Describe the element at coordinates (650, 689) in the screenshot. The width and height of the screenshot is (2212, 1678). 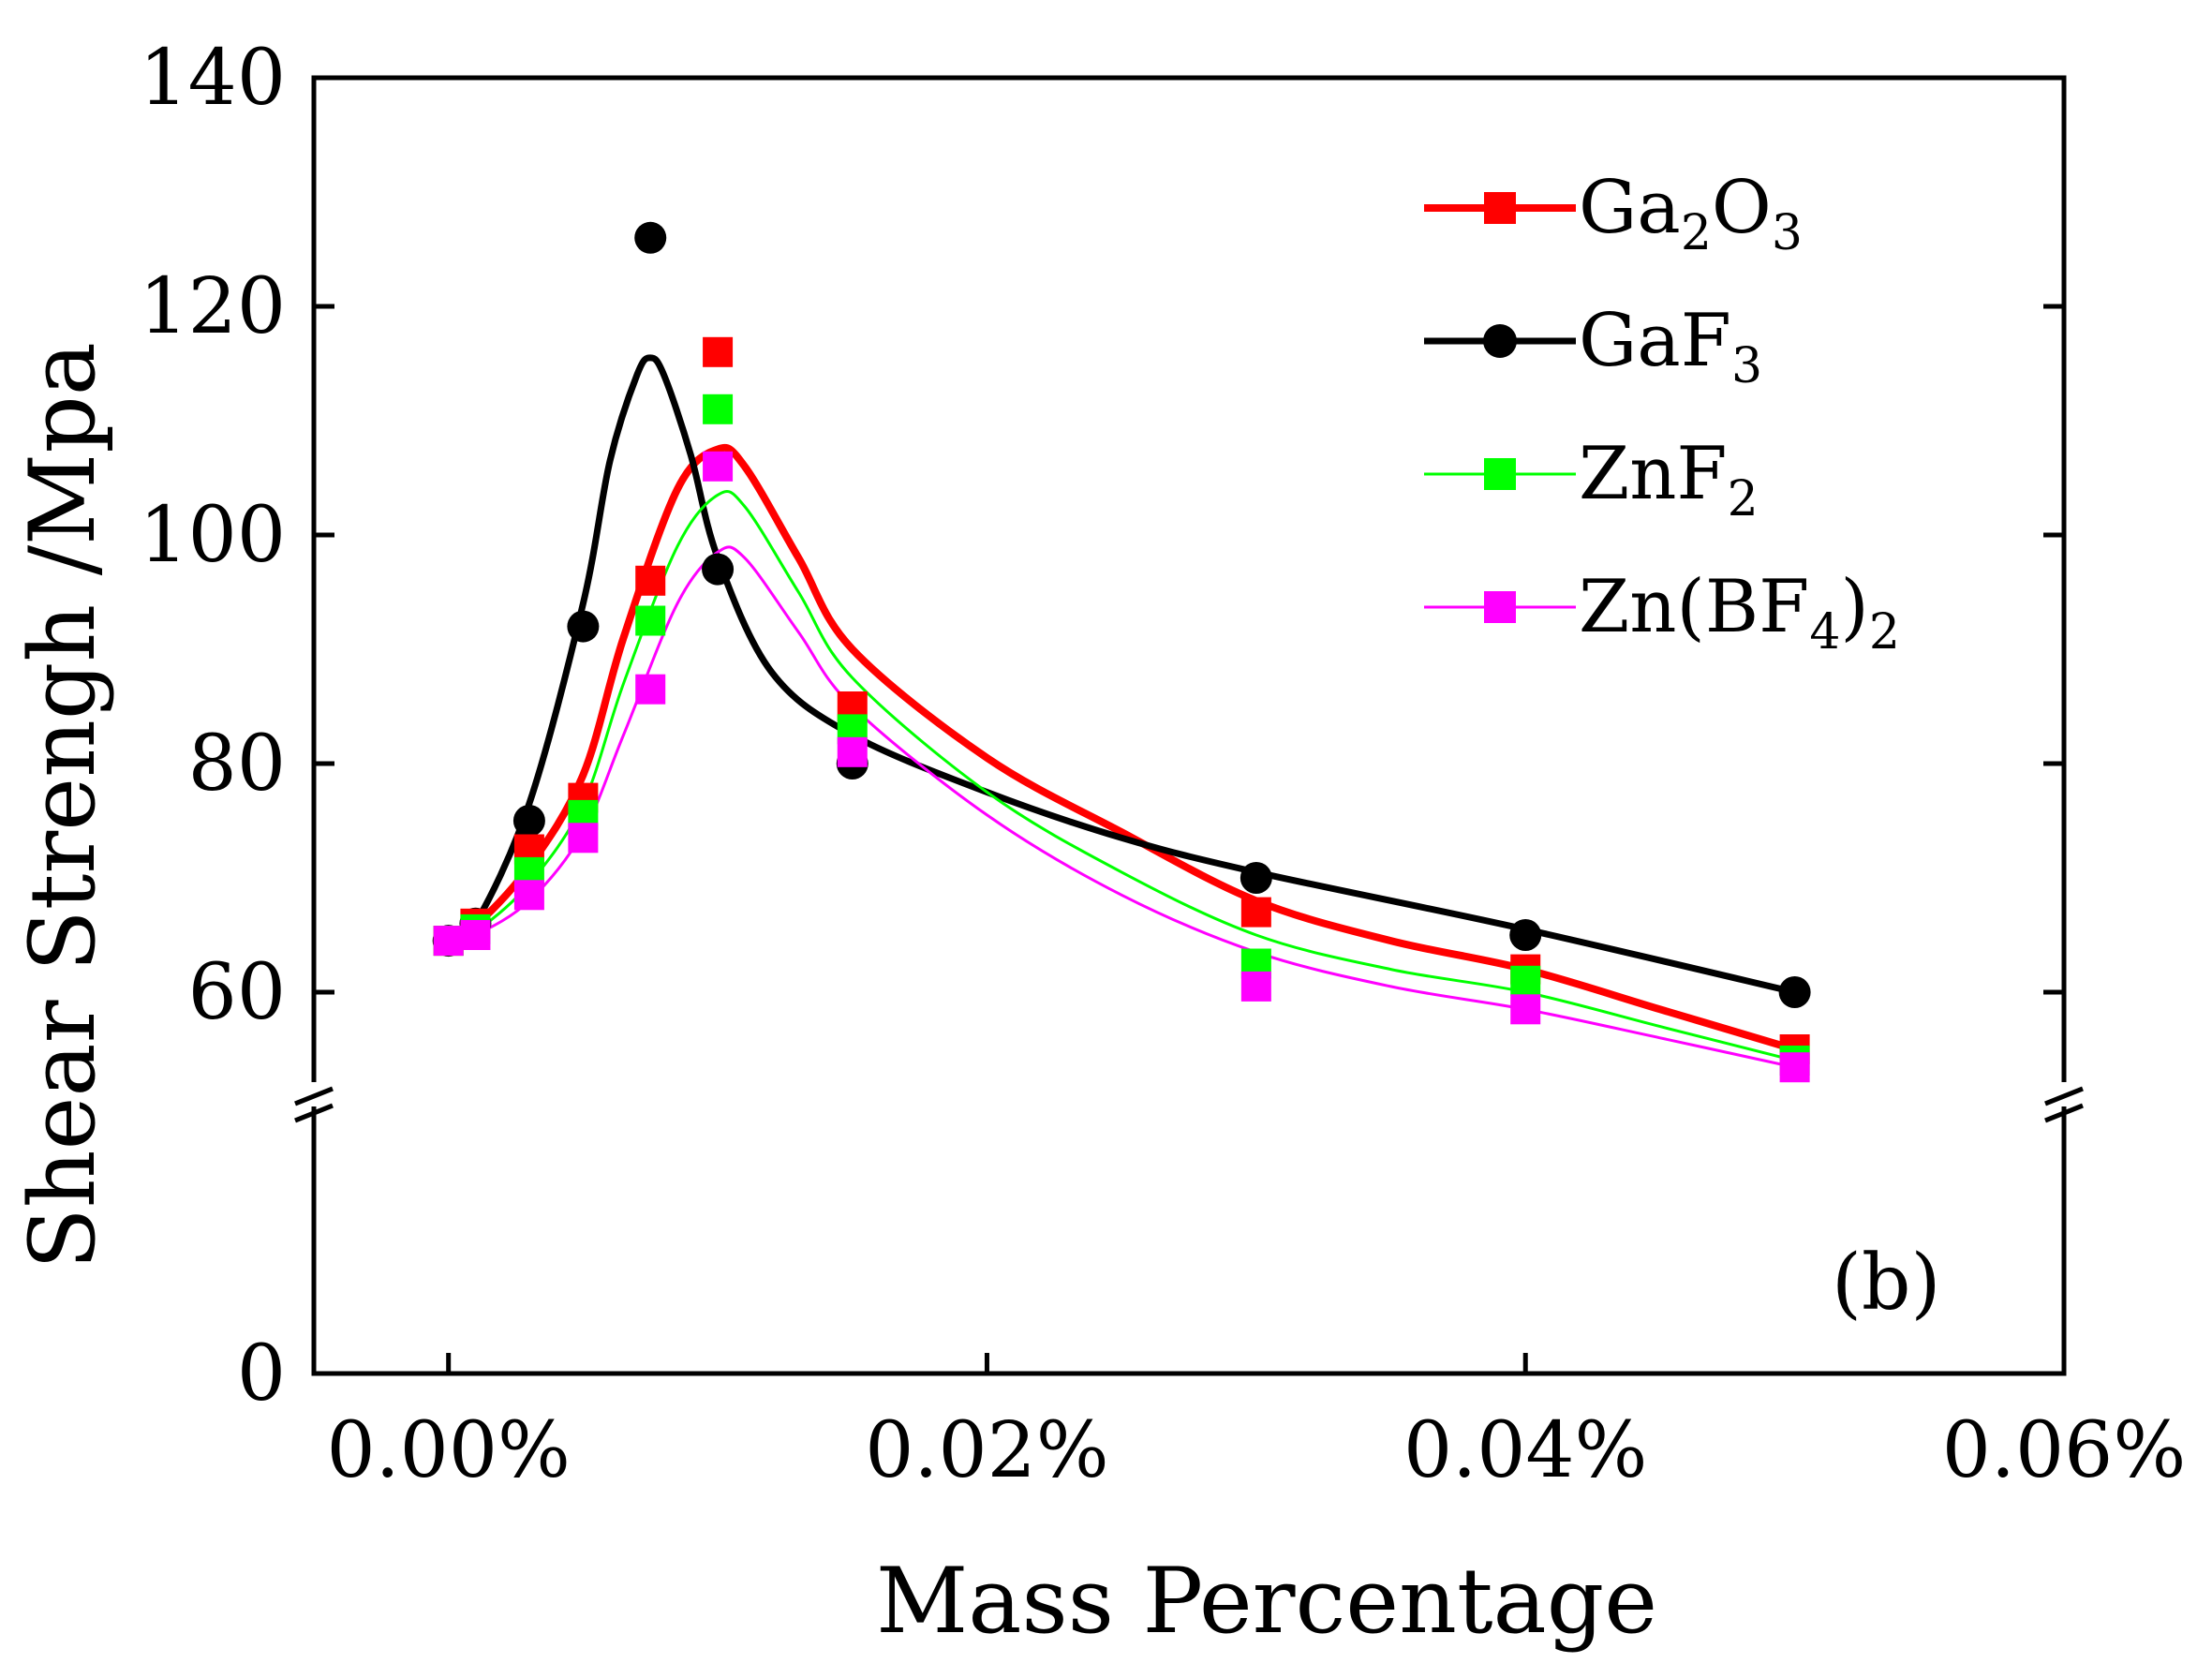
I see `marker-s3-p4` at that location.